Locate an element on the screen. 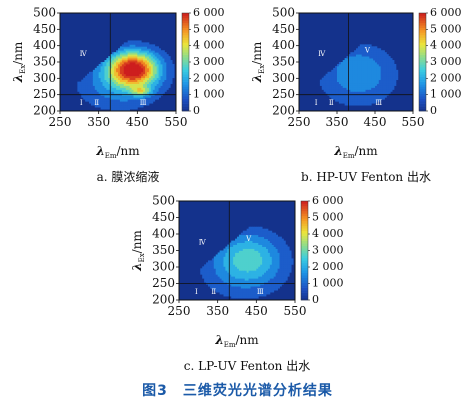  x-tick-label: 450 is located at coordinates (375, 122).